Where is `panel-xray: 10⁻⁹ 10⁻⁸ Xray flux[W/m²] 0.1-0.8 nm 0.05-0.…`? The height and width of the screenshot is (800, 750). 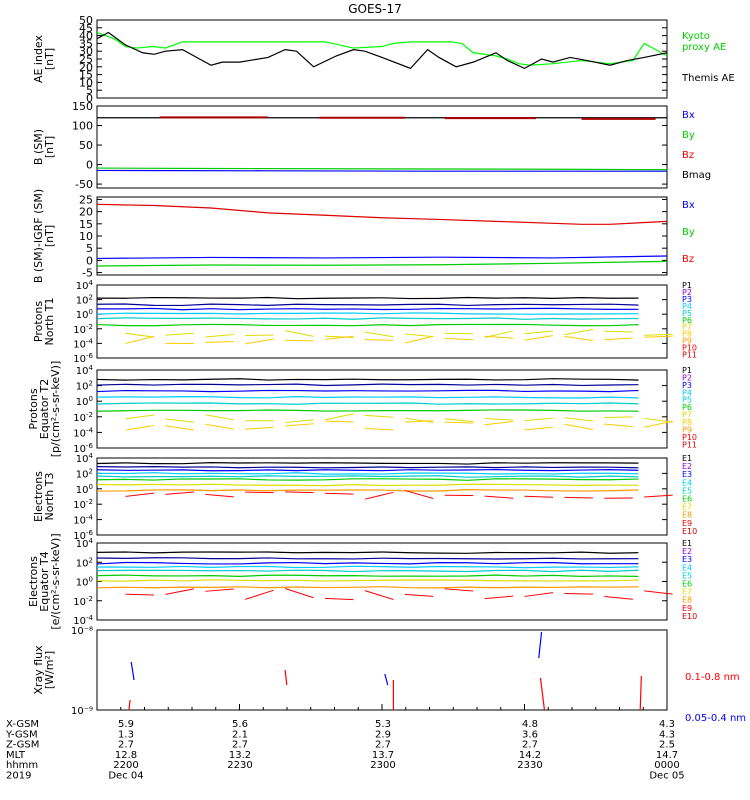
panel-xray: 10⁻⁹ 10⁻⁸ Xray flux[W/m²] 0.1-0.8 nm 0.05-0.… is located at coordinates (389, 675).